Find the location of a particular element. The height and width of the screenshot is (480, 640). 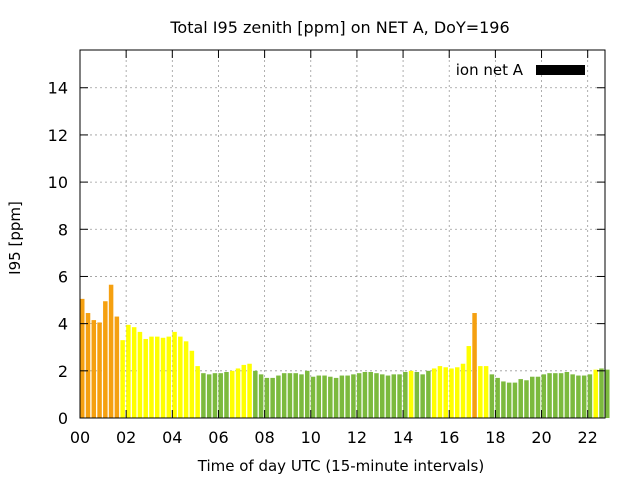

legend-label: ion net A is located at coordinates (490, 70).